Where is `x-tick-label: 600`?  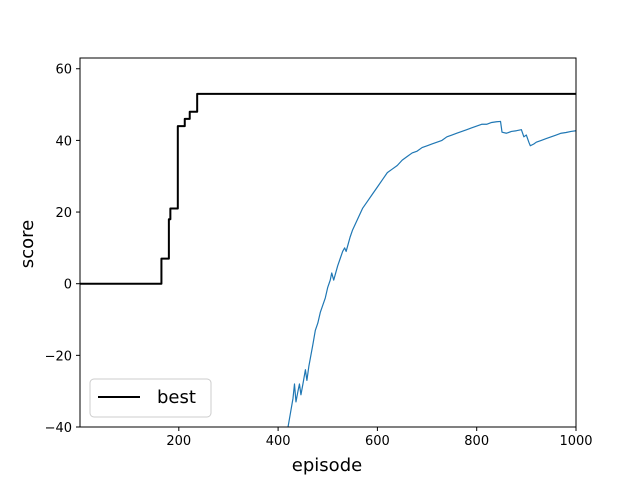 x-tick-label: 600 is located at coordinates (377, 441).